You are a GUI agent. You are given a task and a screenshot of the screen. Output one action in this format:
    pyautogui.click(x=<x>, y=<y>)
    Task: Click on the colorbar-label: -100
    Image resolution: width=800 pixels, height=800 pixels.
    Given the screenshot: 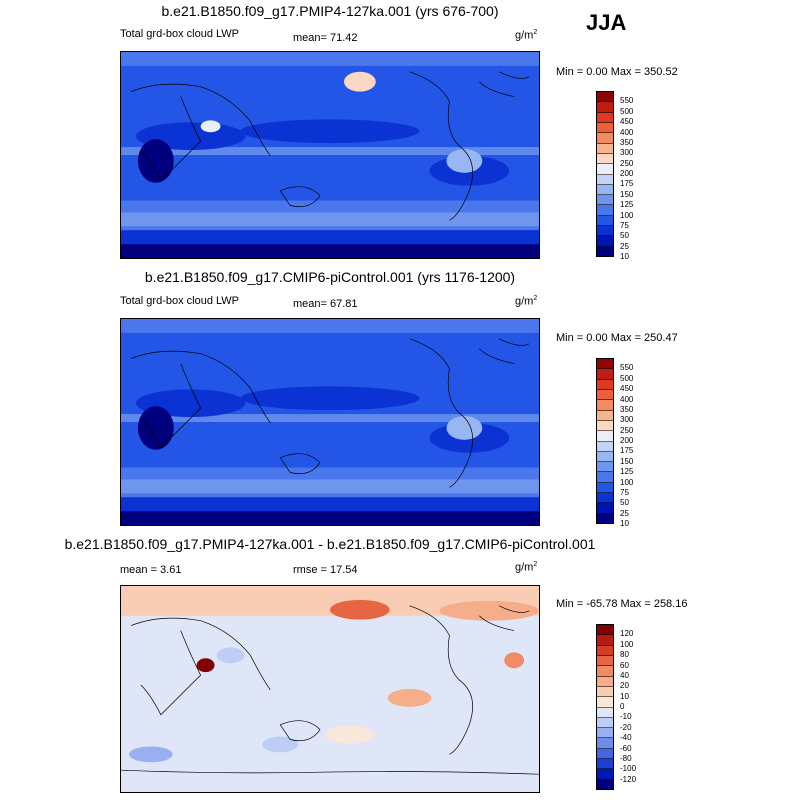 What is the action you would take?
    pyautogui.click(x=628, y=769)
    